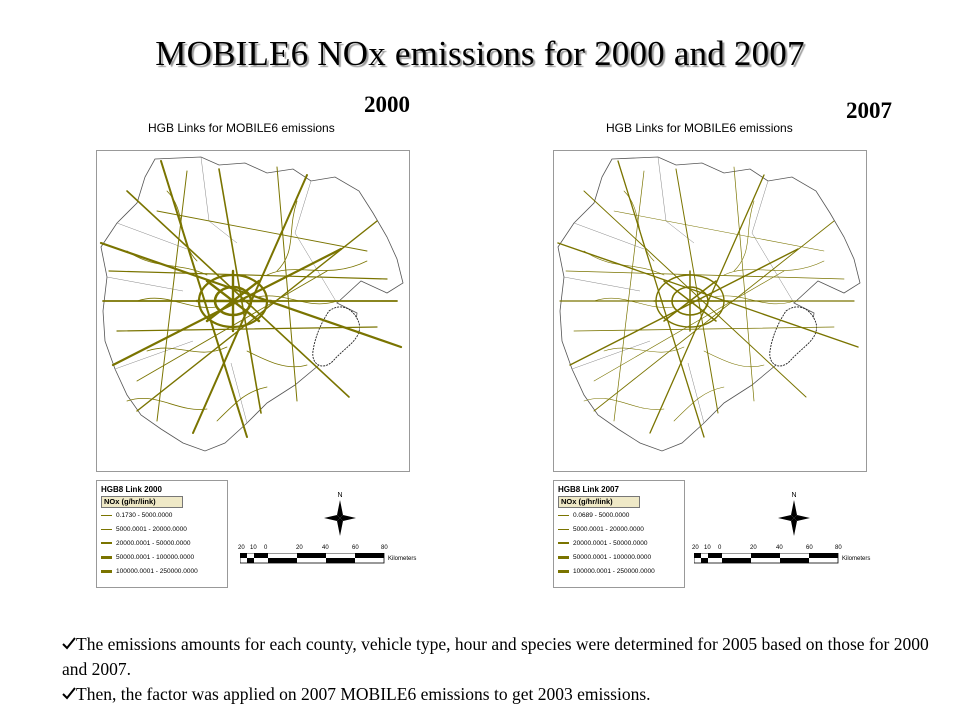  I want to click on year-label-2000: 2000, so click(387, 104).